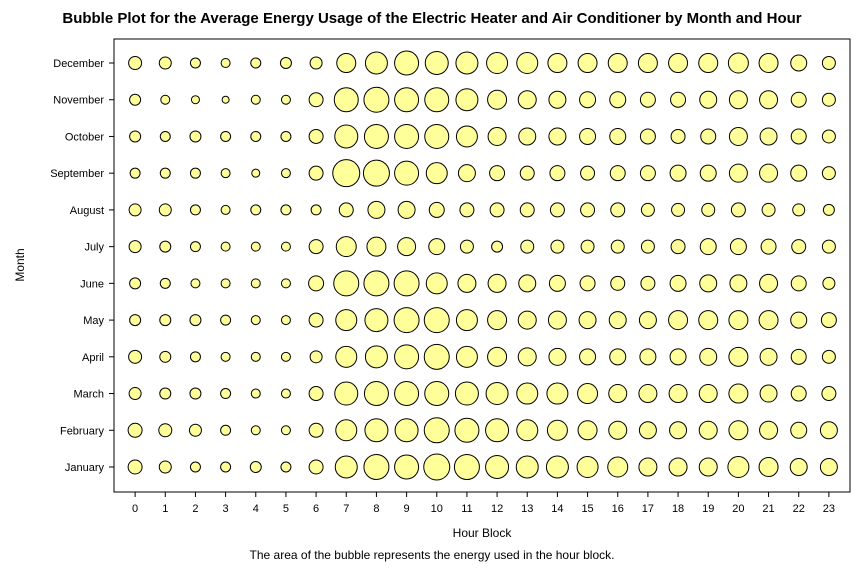 This screenshot has width=864, height=576. Describe the element at coordinates (256, 509) in the screenshot. I see `x-tick-label: 4` at that location.